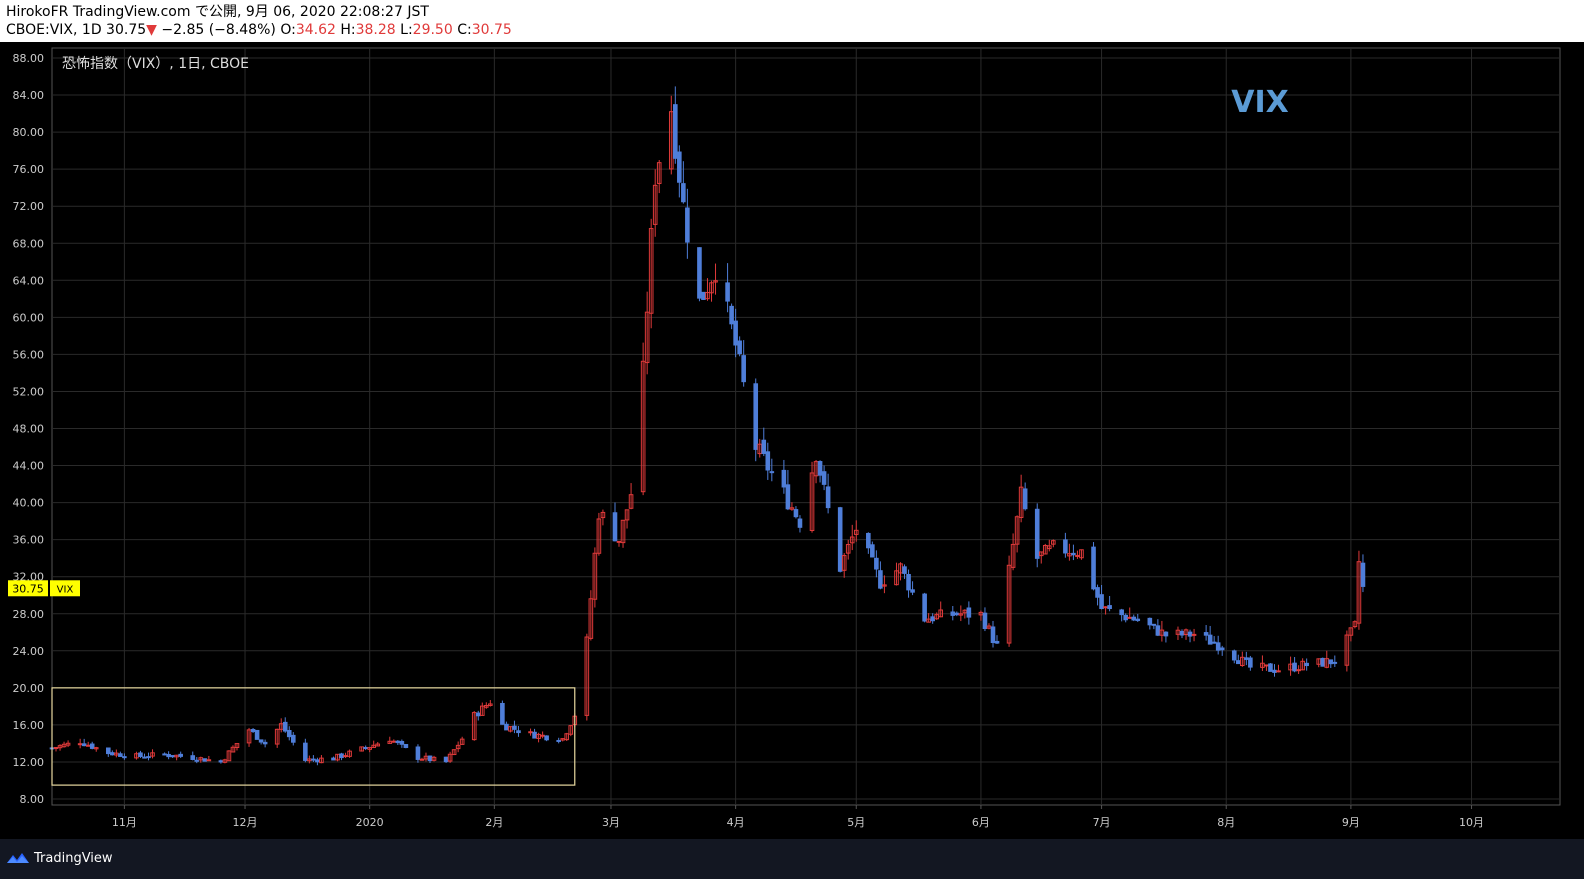 The width and height of the screenshot is (1584, 879). Describe the element at coordinates (288, 30) in the screenshot. I see `open-label: O:` at that location.